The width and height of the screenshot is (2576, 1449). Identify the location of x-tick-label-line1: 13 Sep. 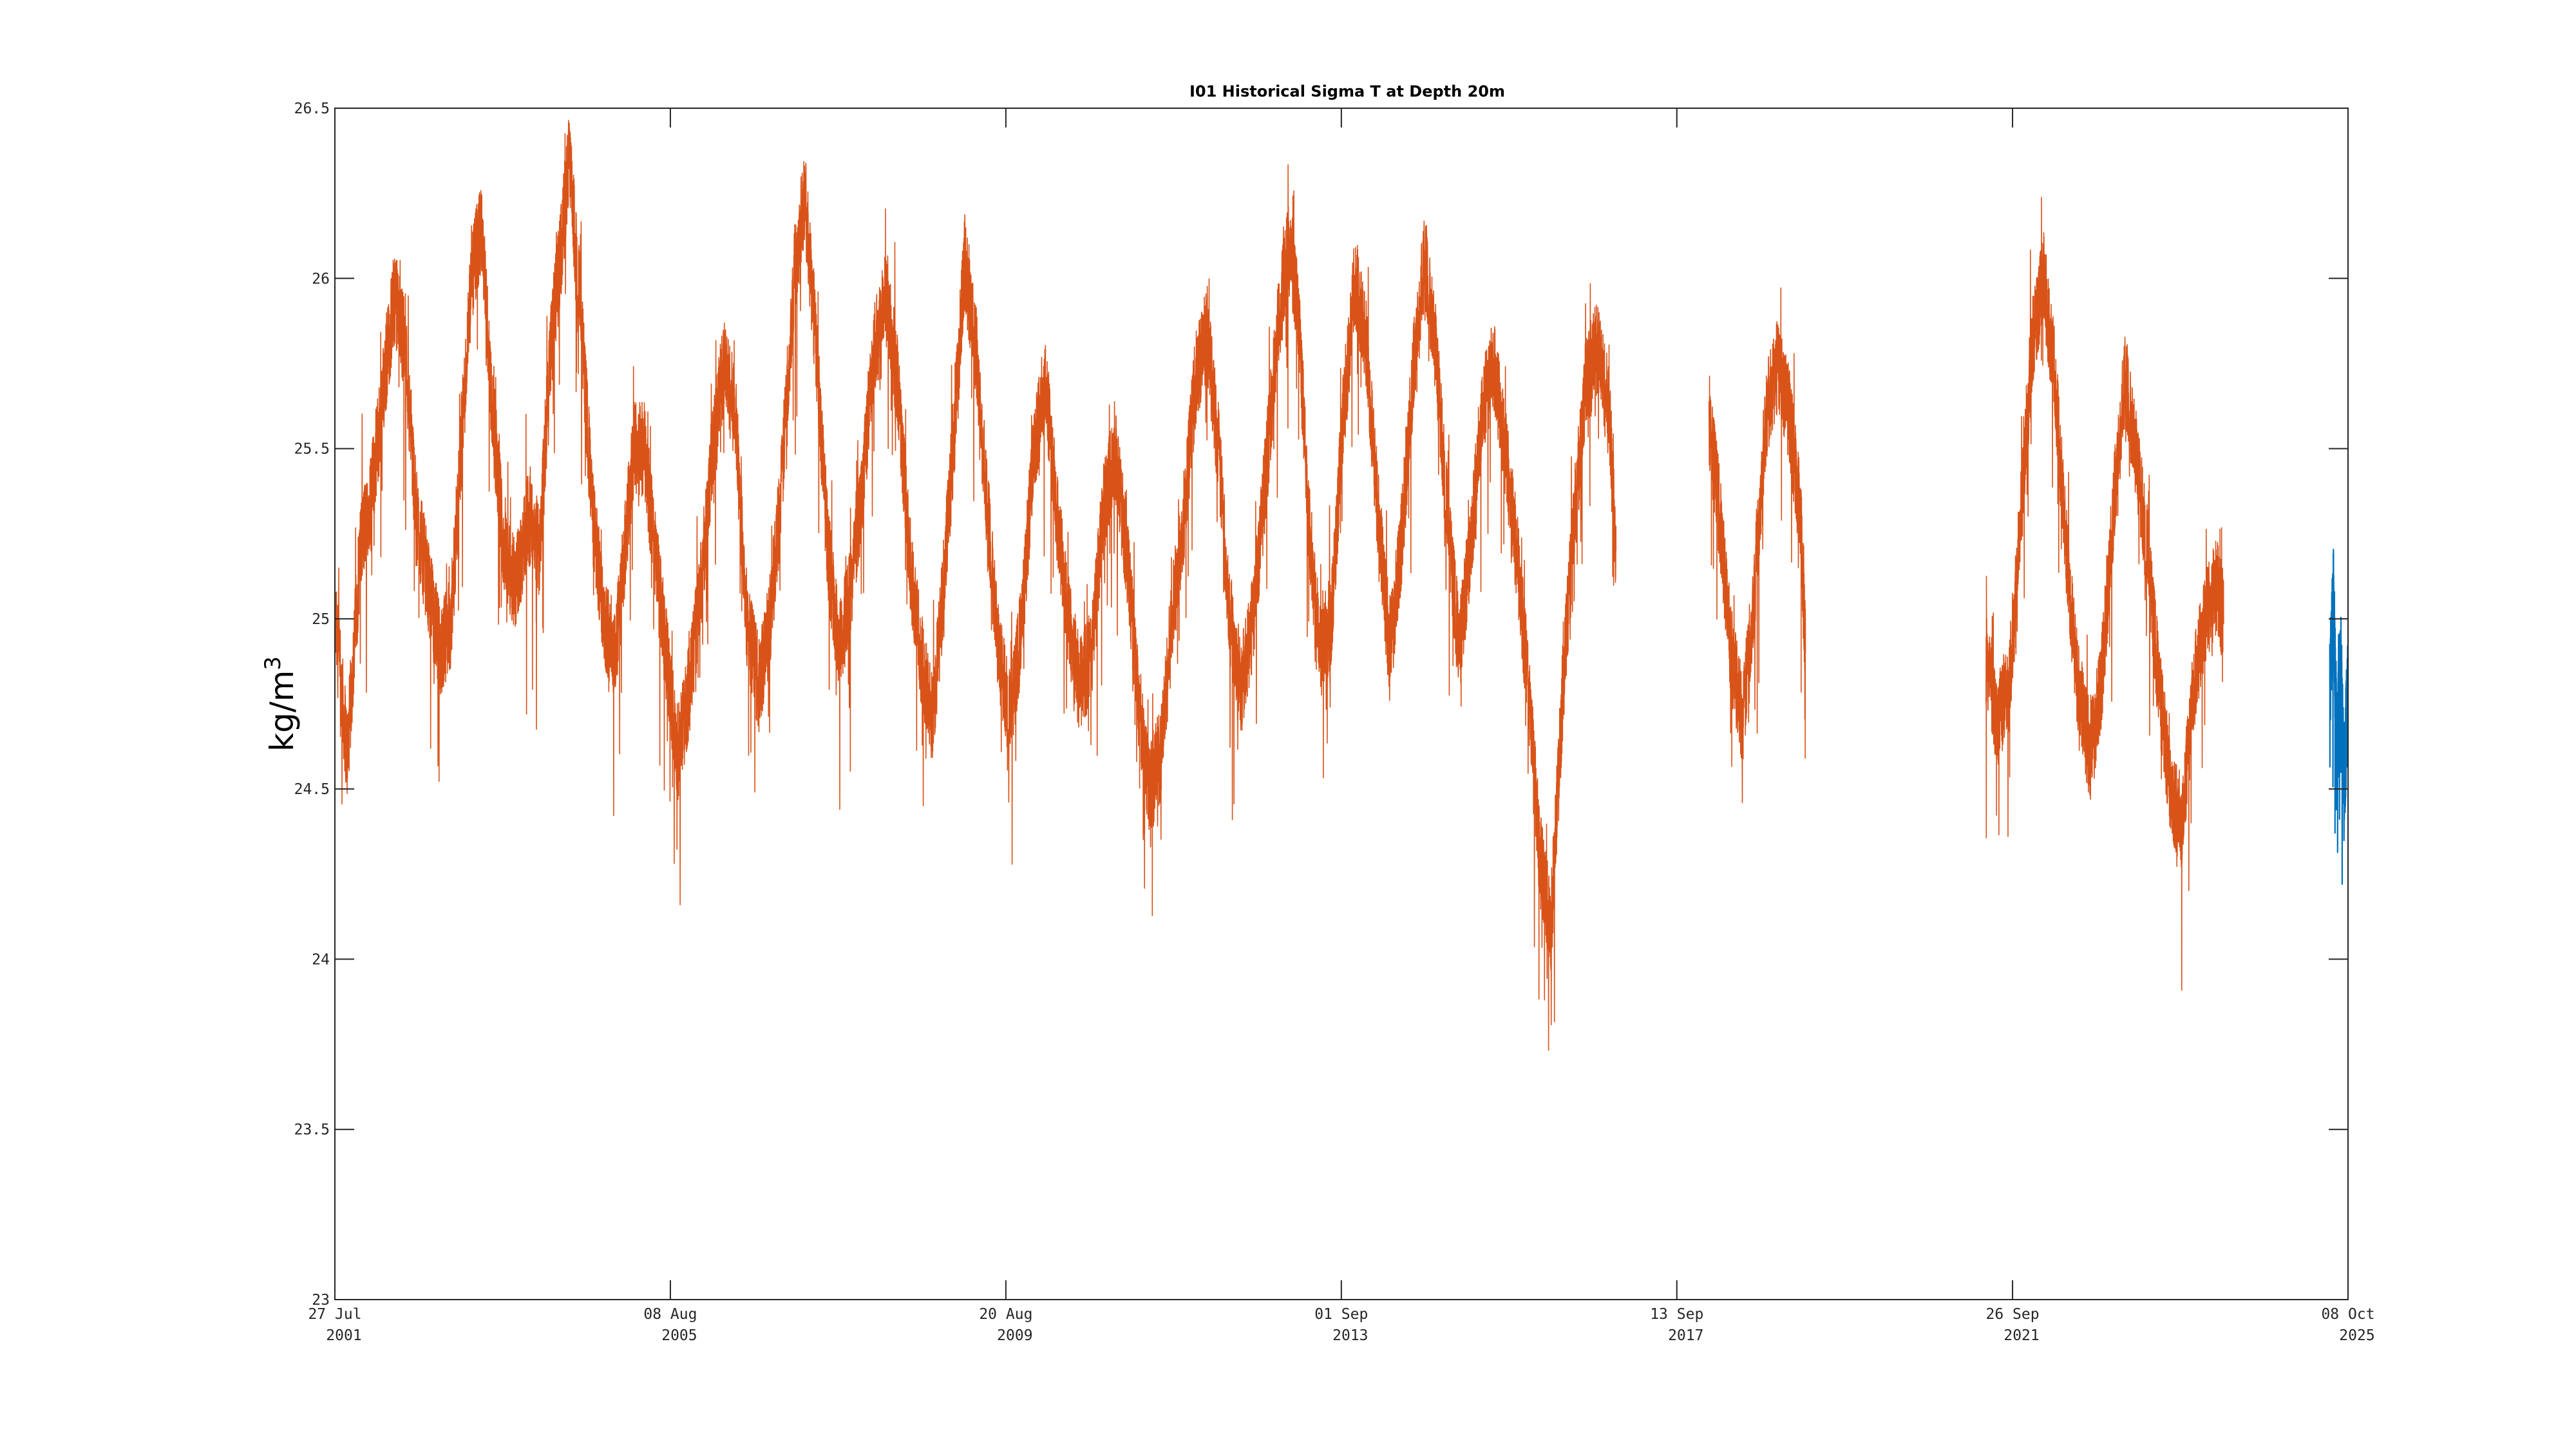
(1676, 1315).